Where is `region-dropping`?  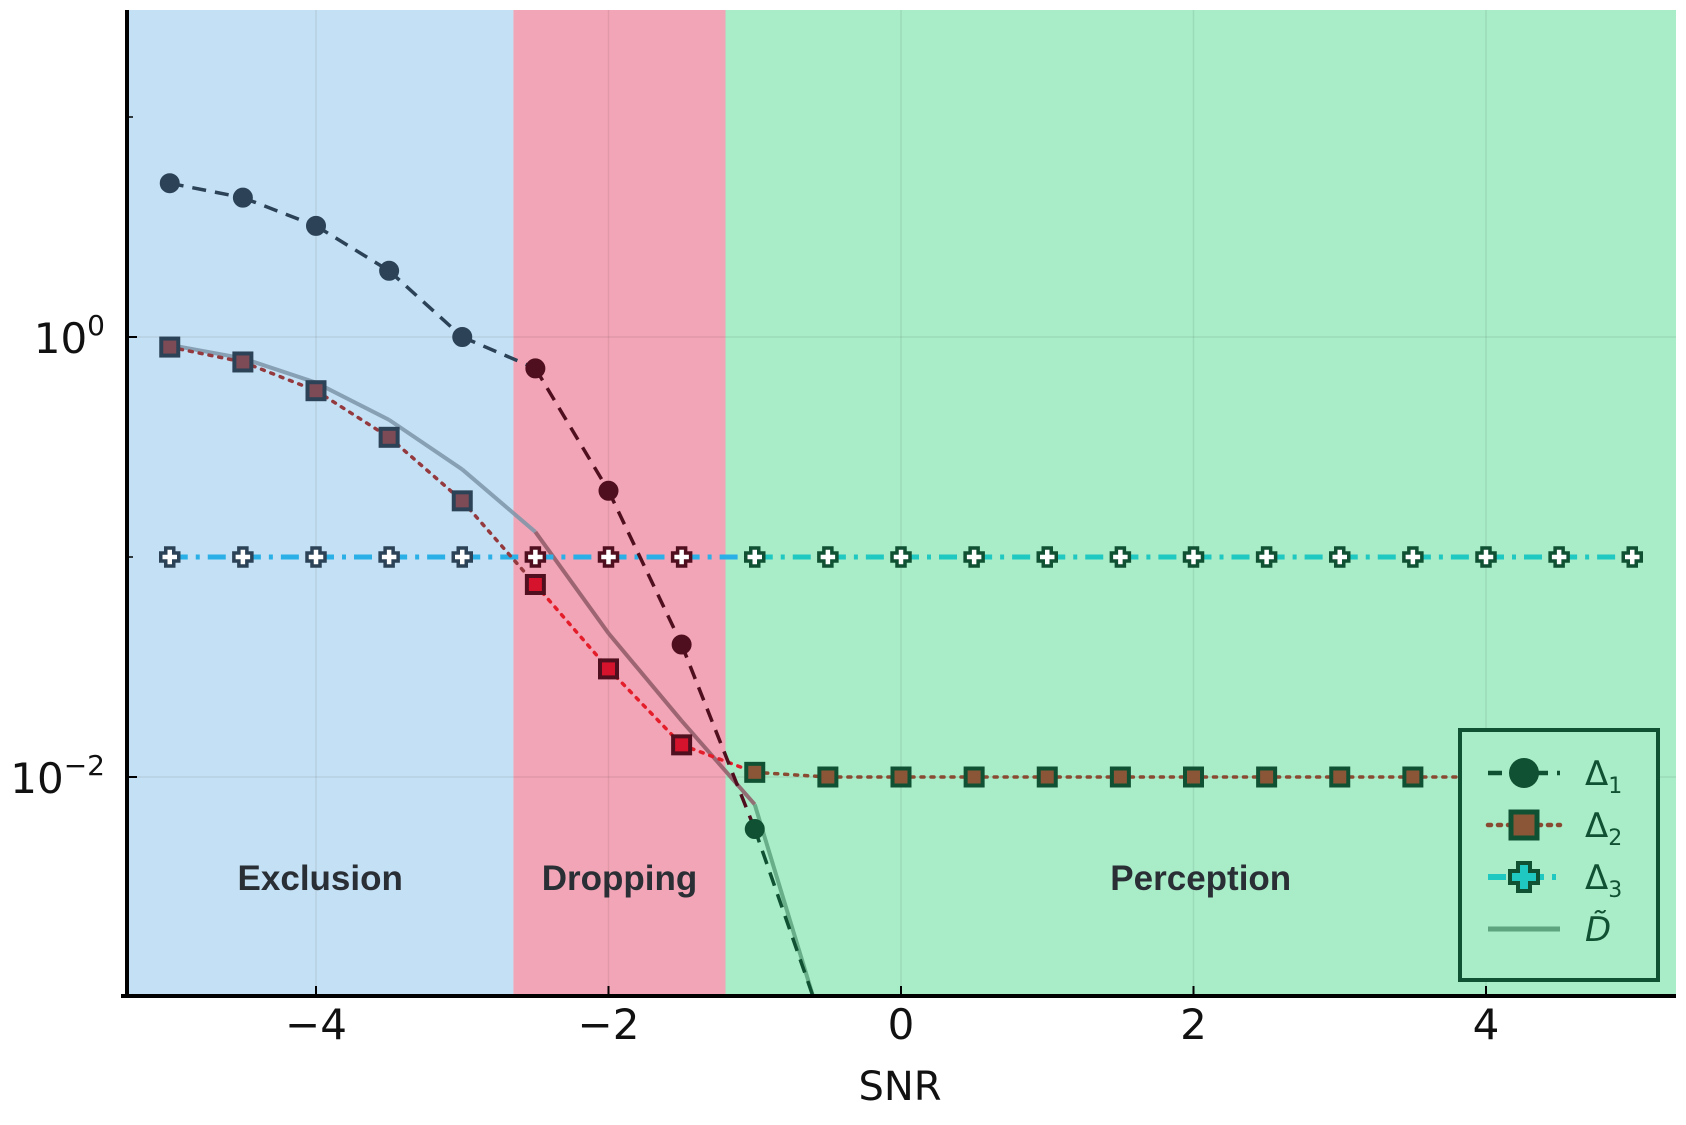 region-dropping is located at coordinates (619, 503).